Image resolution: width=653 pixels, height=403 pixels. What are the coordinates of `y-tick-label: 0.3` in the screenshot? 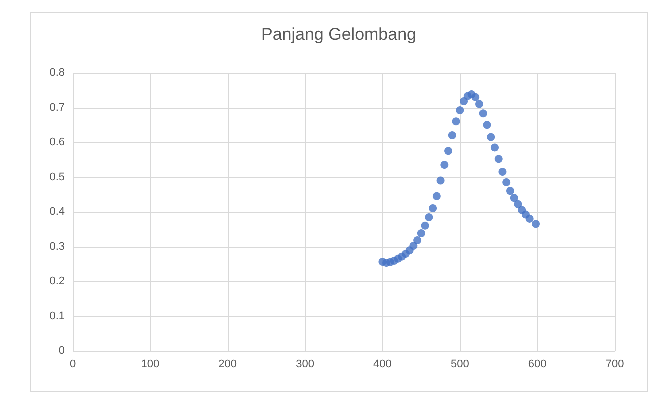 It's located at (57, 246).